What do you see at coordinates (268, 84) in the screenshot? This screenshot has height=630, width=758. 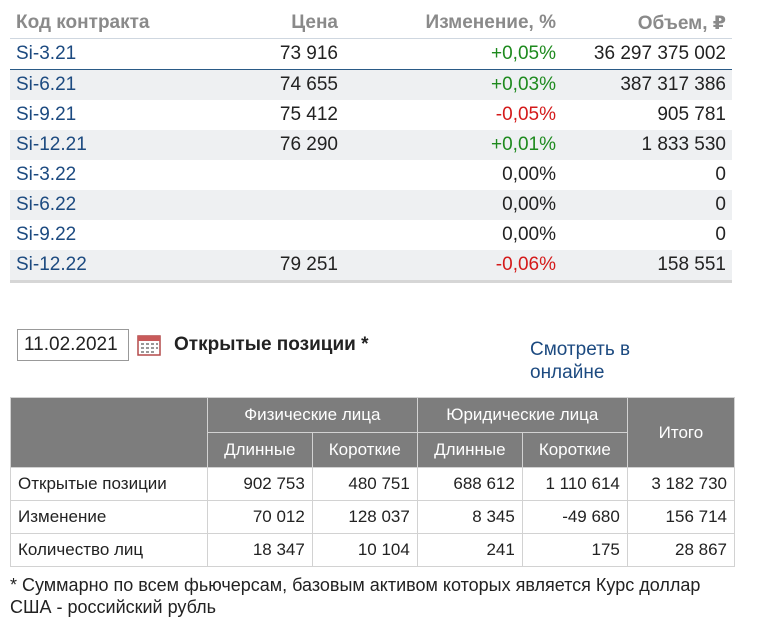 I see `contract-price: 74 655` at bounding box center [268, 84].